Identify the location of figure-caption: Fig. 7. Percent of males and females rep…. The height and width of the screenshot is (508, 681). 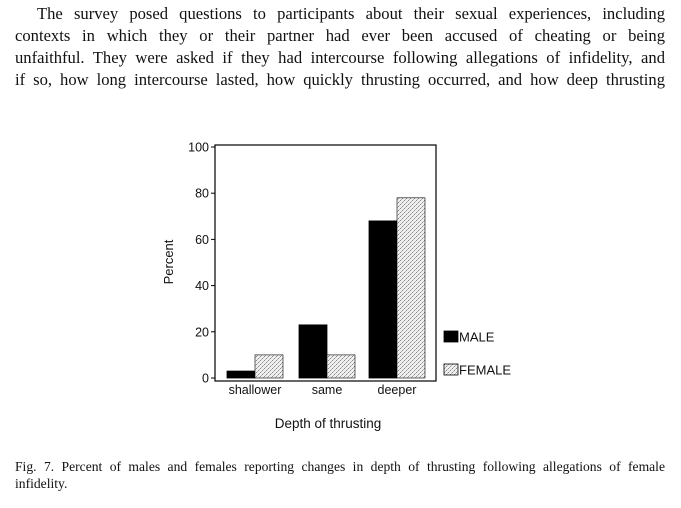
(340, 475).